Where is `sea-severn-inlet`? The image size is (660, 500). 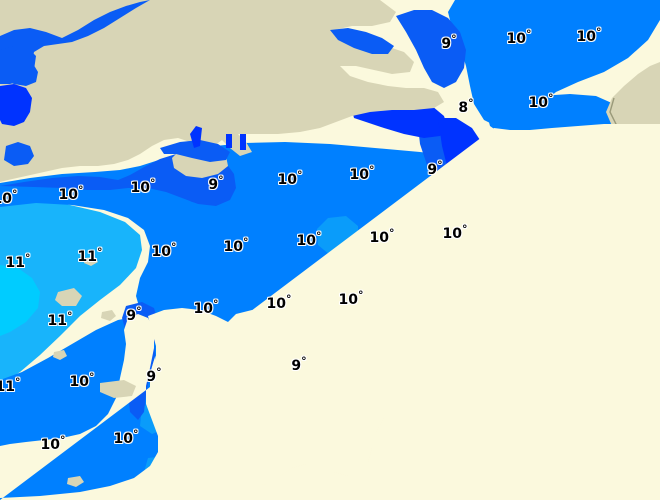 sea-severn-inlet is located at coordinates (19, 154).